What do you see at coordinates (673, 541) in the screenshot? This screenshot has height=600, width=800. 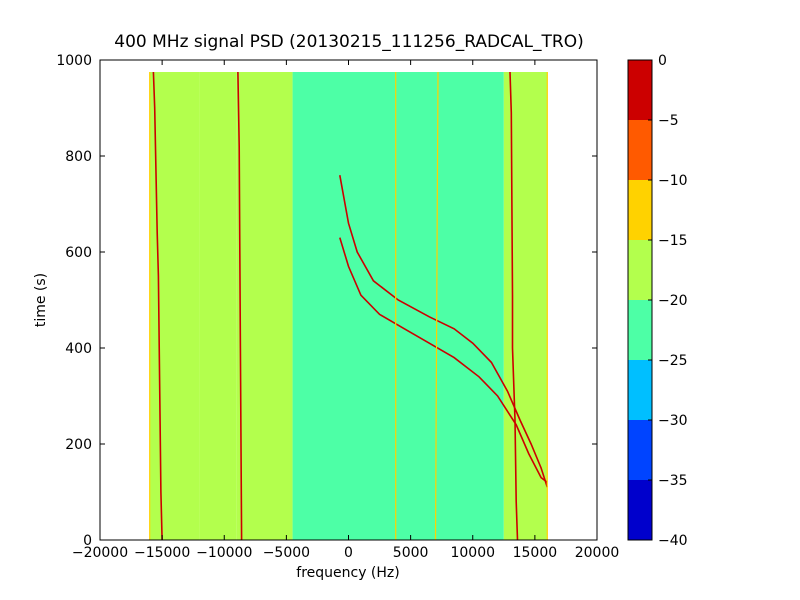 I see `colorbar-tick-label: −40` at bounding box center [673, 541].